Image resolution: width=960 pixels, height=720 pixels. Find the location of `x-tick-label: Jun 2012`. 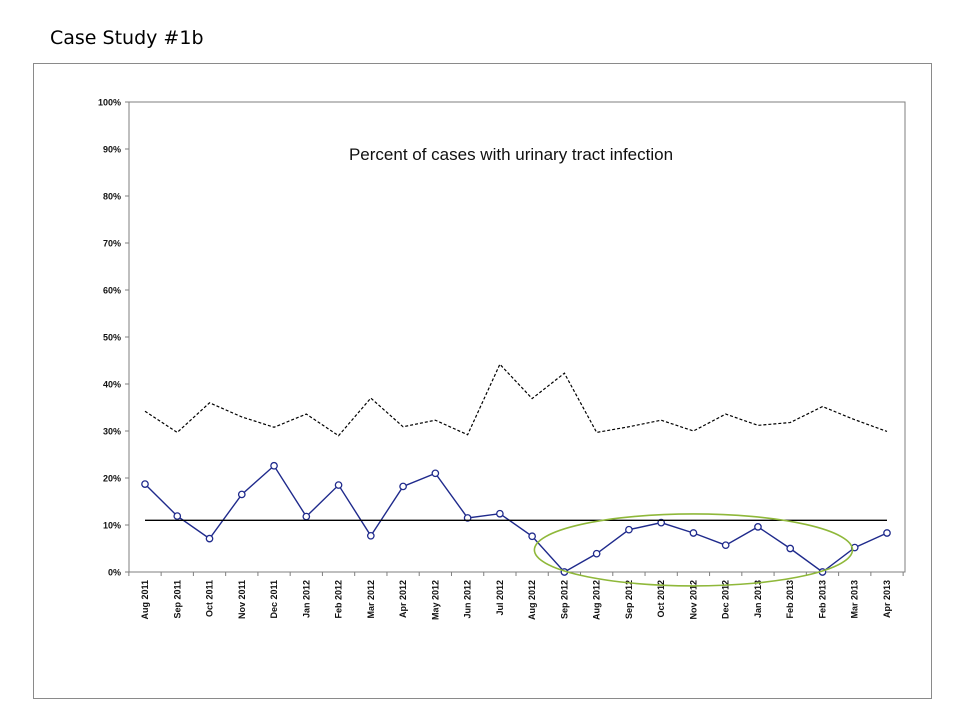

x-tick-label: Jun 2012 is located at coordinates (468, 599).